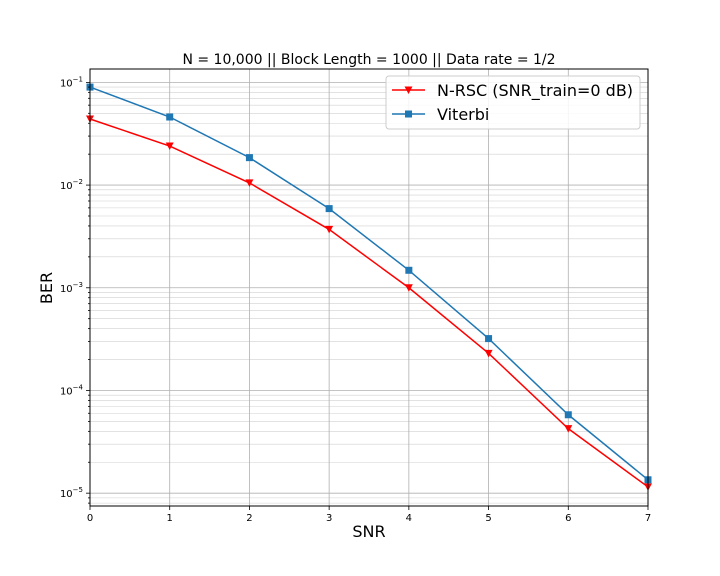  What do you see at coordinates (568, 518) in the screenshot?
I see `x-tick-label: 6` at bounding box center [568, 518].